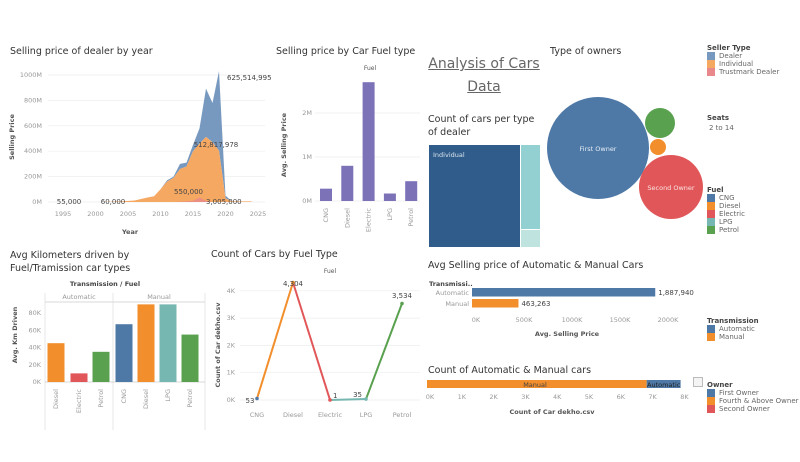 Image resolution: width=800 pixels, height=462 pixels. What do you see at coordinates (225, 214) in the screenshot?
I see `x-tick-label: 2020` at bounding box center [225, 214].